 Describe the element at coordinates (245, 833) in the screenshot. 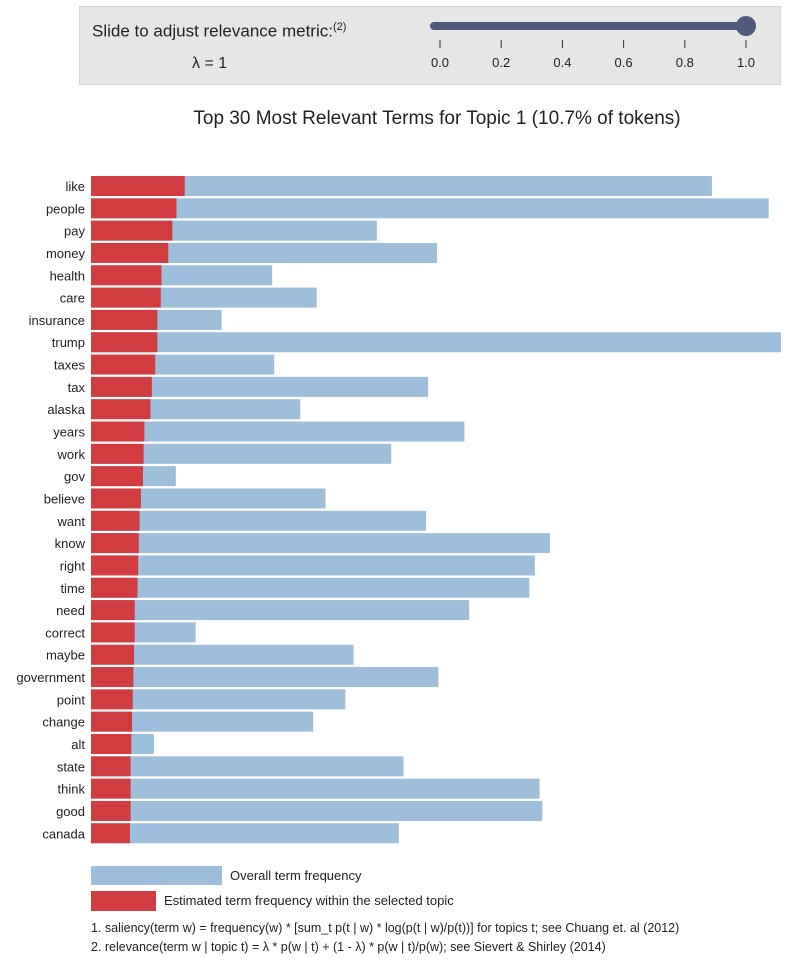

I see `bar-overall-canada` at that location.